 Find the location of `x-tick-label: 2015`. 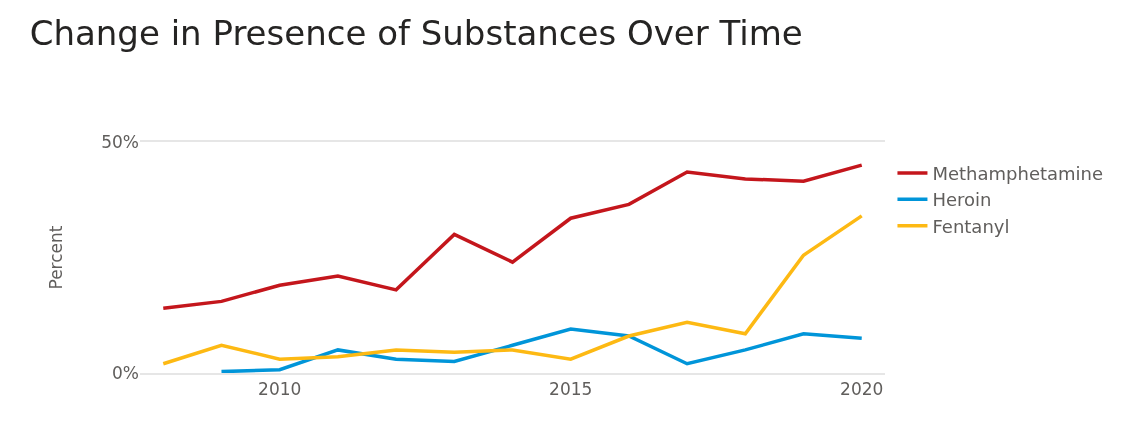

x-tick-label: 2015 is located at coordinates (571, 389).